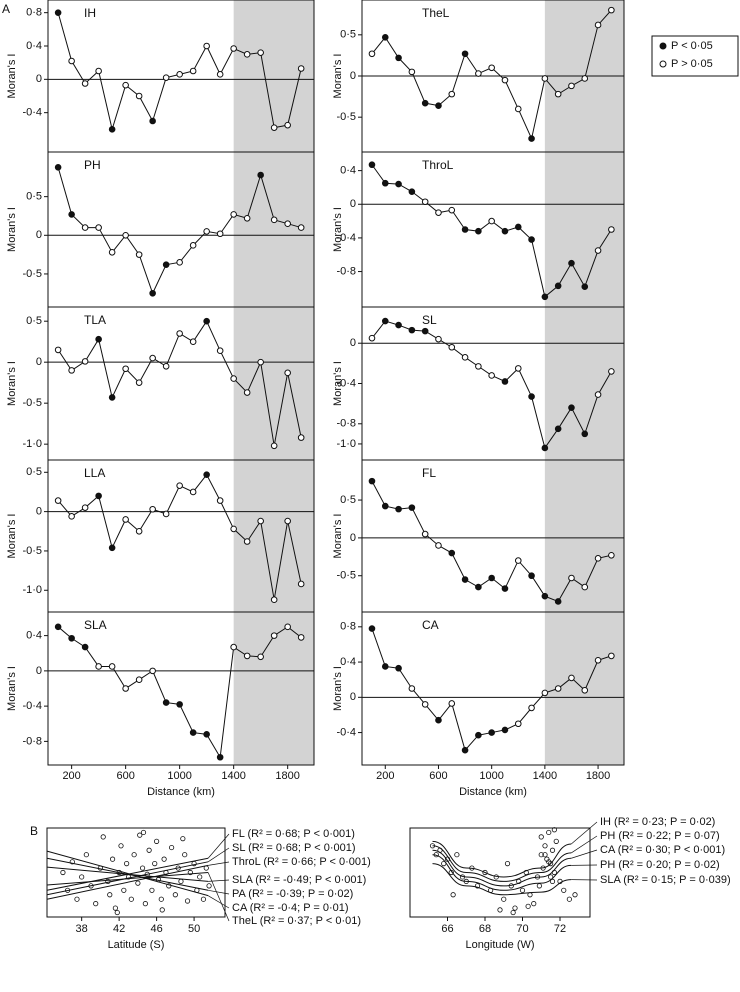 This screenshot has width=740, height=992. What do you see at coordinates (293, 834) in the screenshot?
I see `fit-label: FL (R² = 0·68; P < 0·001)` at bounding box center [293, 834].